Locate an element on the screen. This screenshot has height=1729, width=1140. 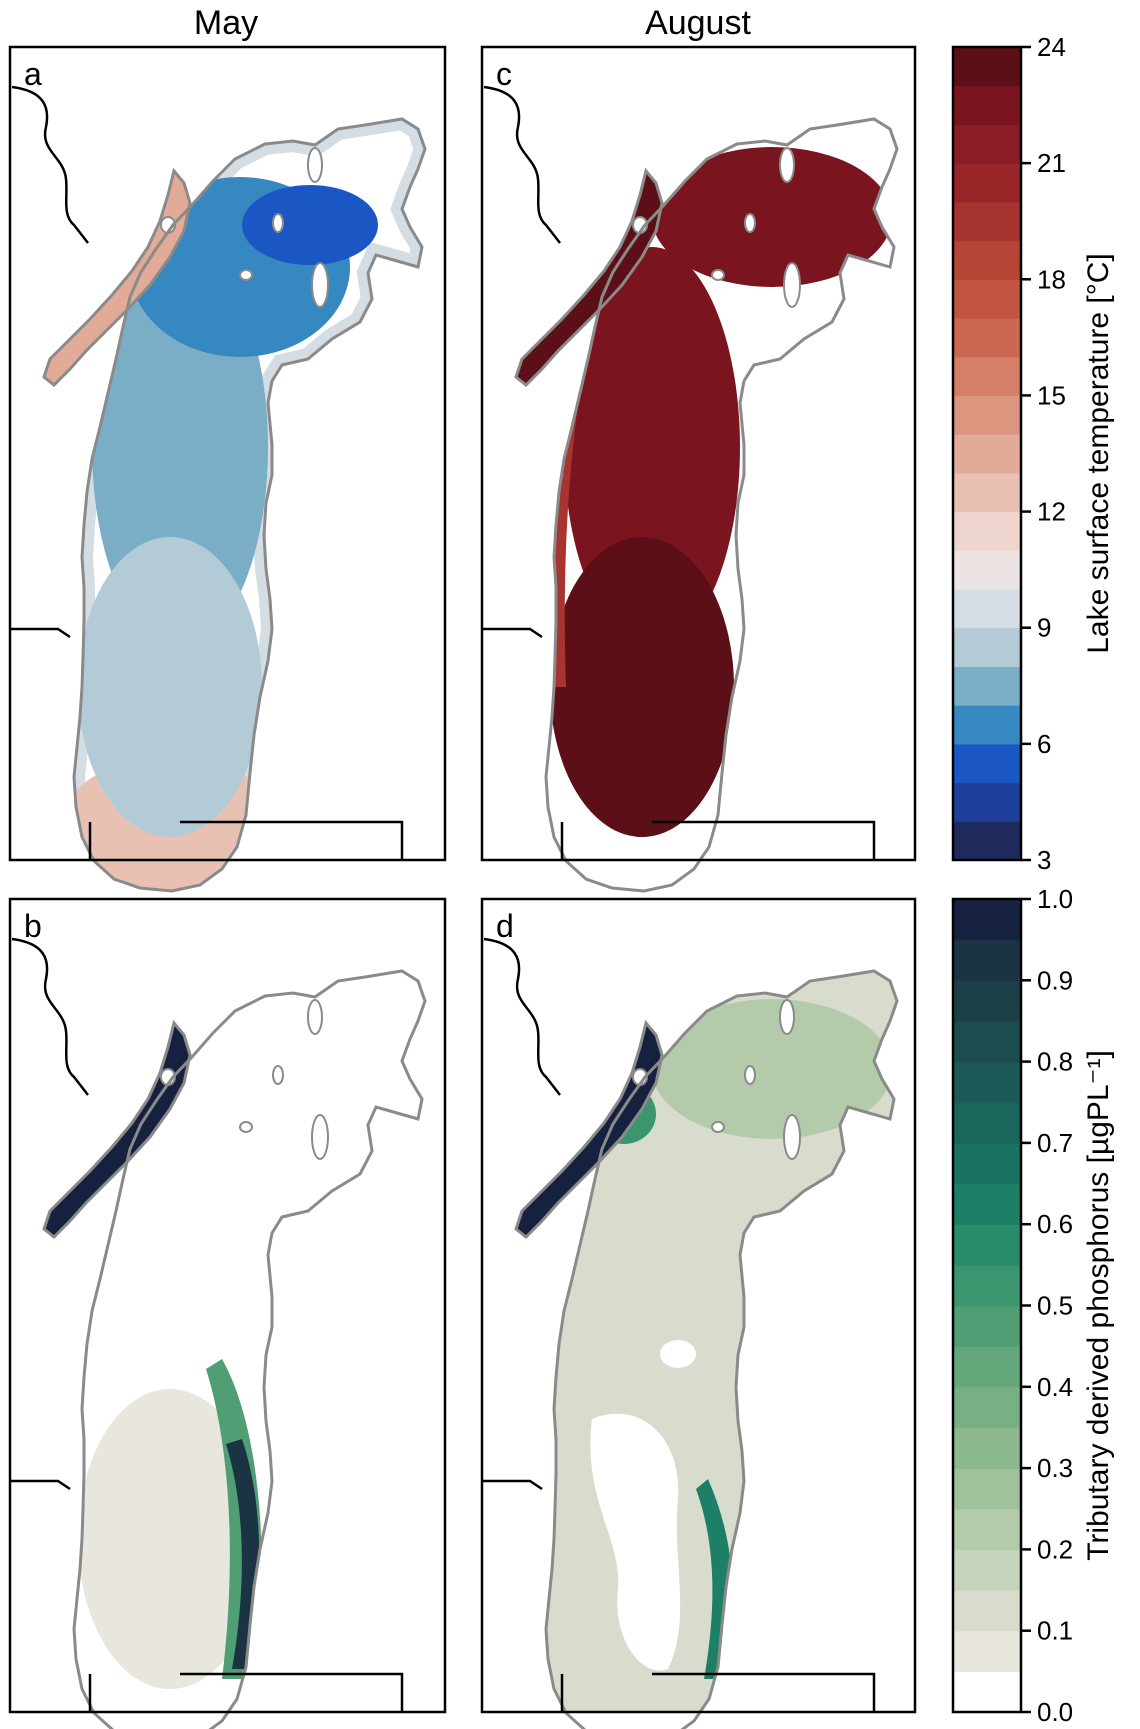
column-title-august: August is located at coordinates (698, 23).